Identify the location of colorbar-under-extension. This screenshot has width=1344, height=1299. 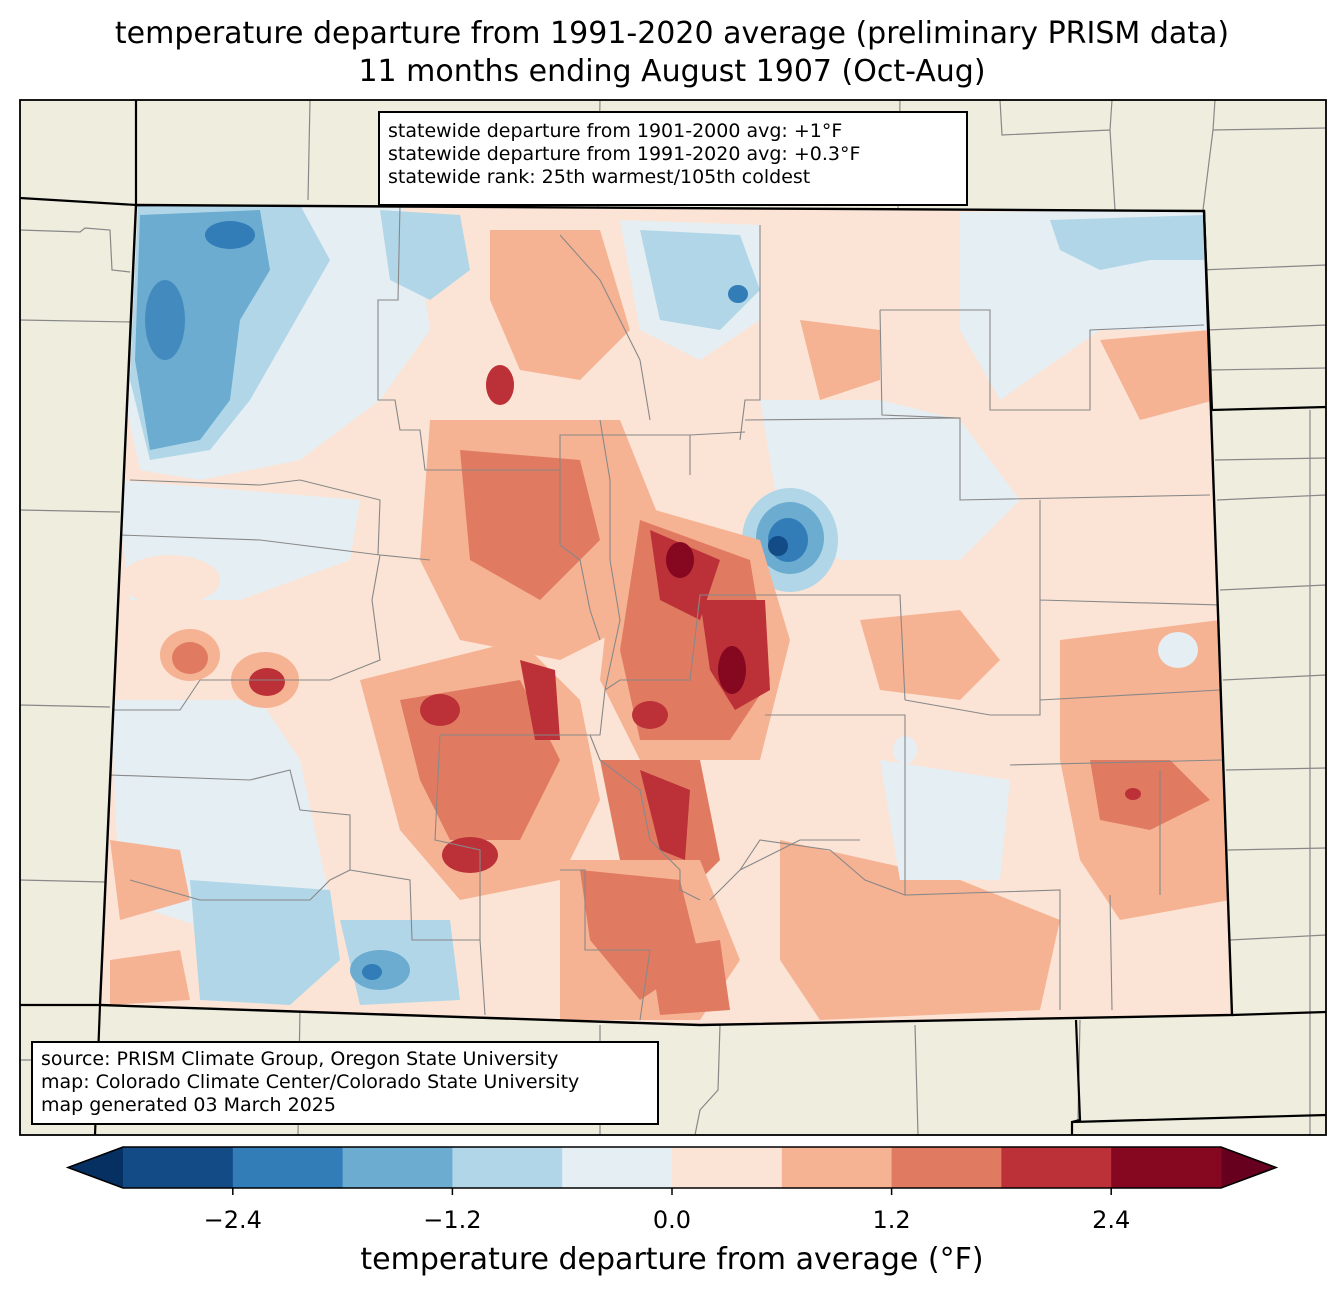
(95, 1167).